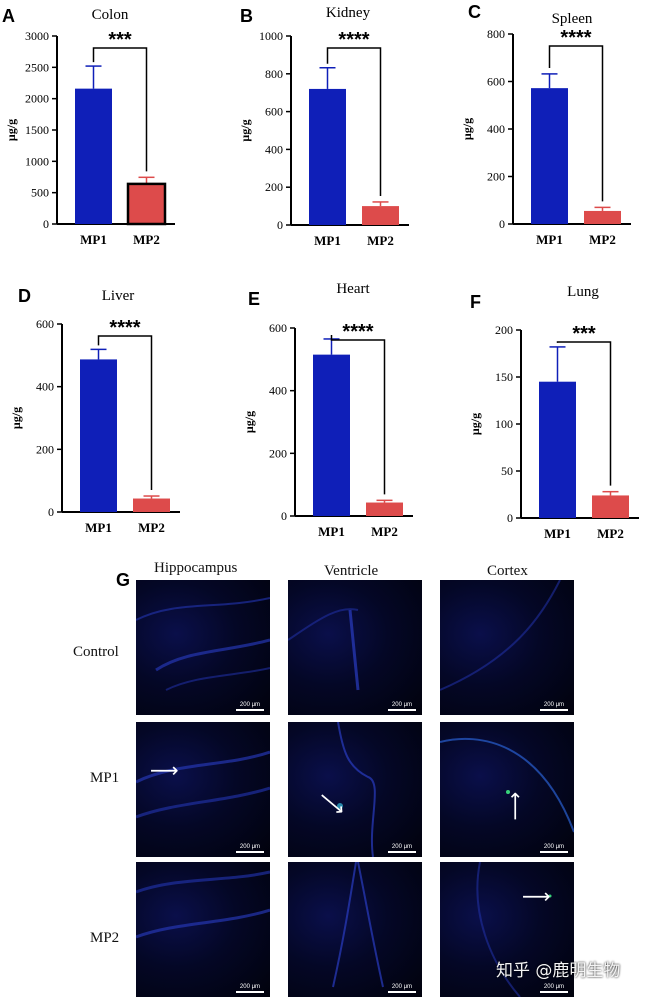 This screenshot has width=652, height=997. What do you see at coordinates (93, 239) in the screenshot?
I see `x-tick-label-colon-mp1: MP1` at bounding box center [93, 239].